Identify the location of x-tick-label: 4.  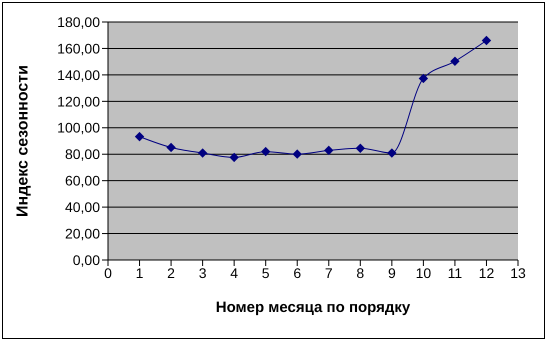
(234, 272).